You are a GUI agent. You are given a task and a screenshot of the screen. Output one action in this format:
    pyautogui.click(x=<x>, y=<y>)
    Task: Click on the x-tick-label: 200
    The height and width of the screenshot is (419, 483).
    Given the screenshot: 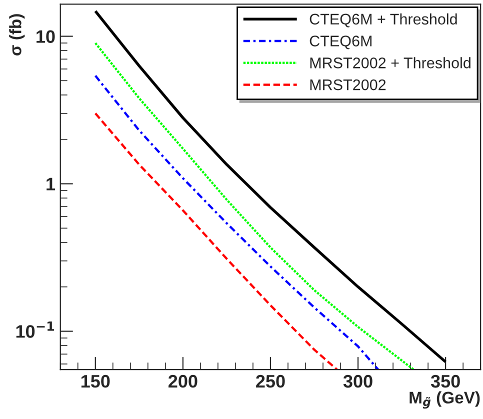 What is the action you would take?
    pyautogui.click(x=183, y=381)
    